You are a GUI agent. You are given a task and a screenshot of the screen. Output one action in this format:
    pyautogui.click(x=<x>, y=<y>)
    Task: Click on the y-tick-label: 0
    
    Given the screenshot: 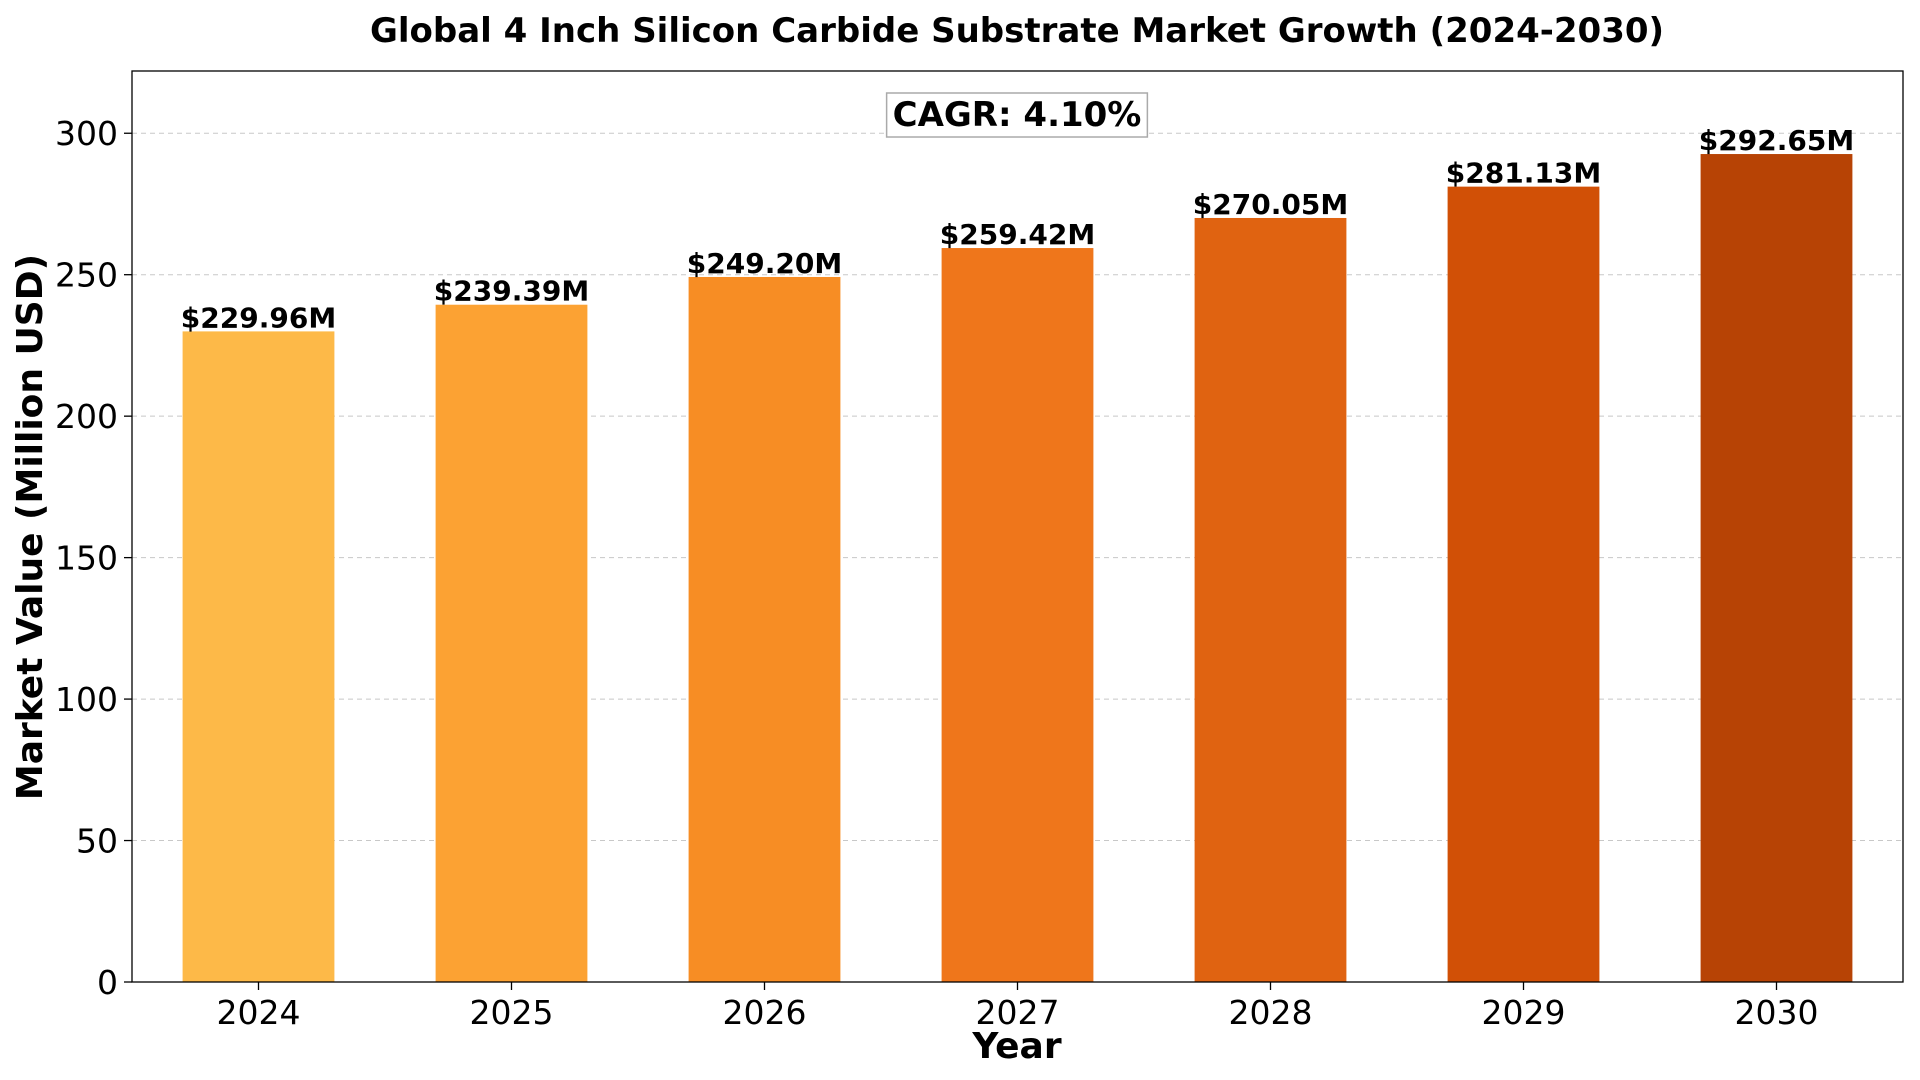 What is the action you would take?
    pyautogui.click(x=107, y=982)
    